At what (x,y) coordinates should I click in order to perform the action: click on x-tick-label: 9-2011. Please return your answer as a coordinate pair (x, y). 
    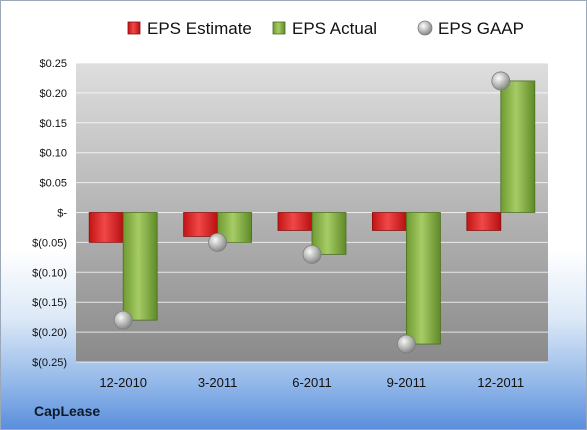
    Looking at the image, I should click on (407, 382).